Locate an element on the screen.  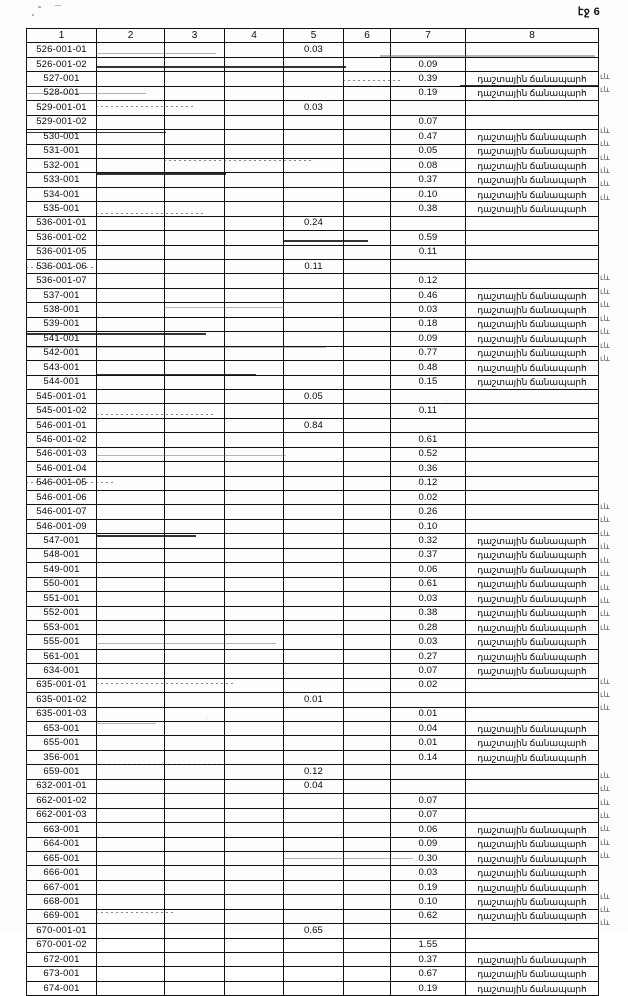
cell-column-7: 0.30 is located at coordinates (428, 858).